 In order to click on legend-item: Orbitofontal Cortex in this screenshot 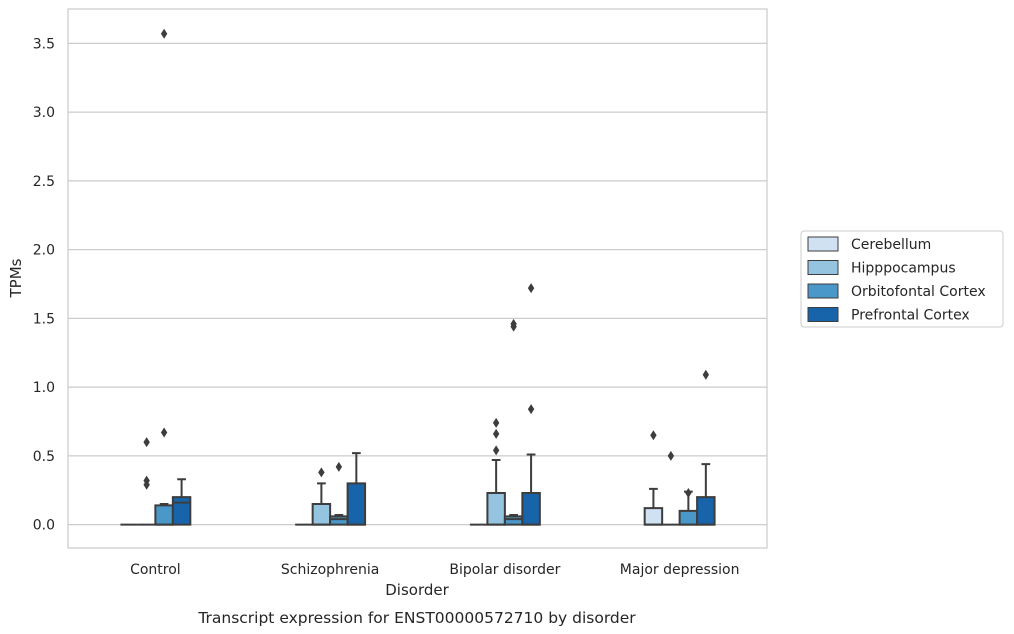, I will do `click(896, 291)`.